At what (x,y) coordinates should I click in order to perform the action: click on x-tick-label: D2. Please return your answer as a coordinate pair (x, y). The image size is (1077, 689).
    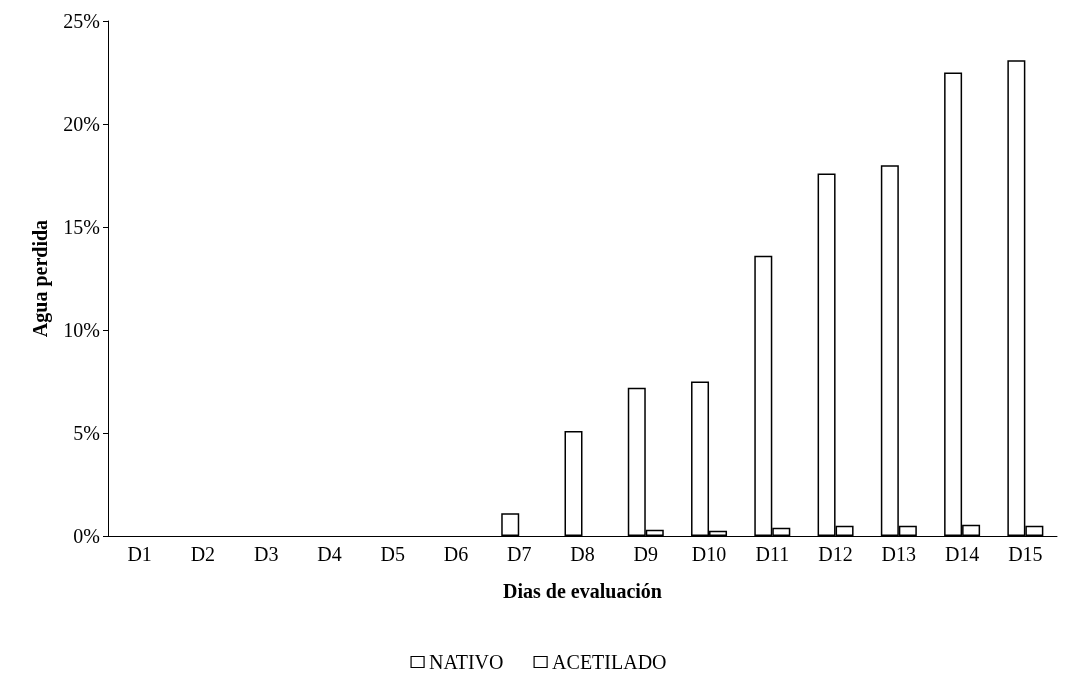
    Looking at the image, I should click on (203, 554).